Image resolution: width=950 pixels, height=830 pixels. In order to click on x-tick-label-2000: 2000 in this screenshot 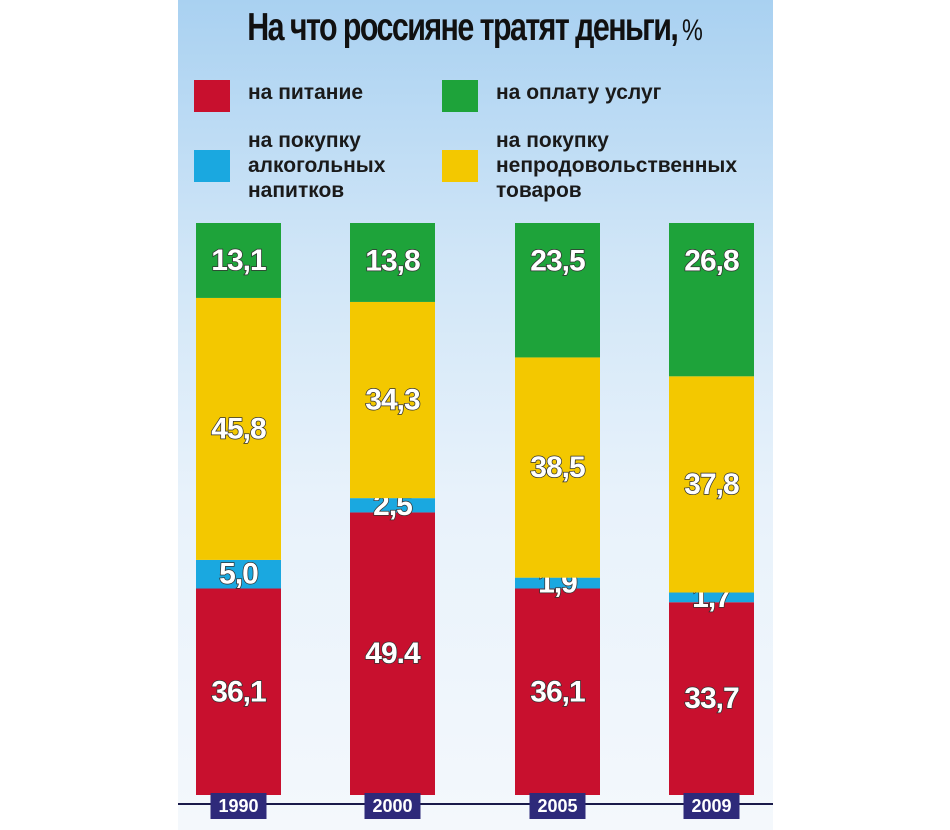, I will do `click(392, 806)`.